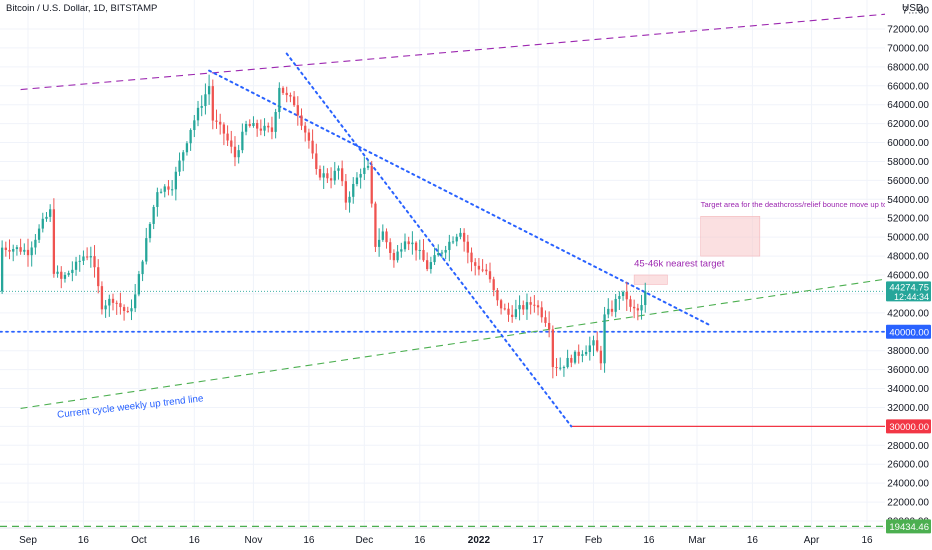 The height and width of the screenshot is (550, 932). What do you see at coordinates (697, 540) in the screenshot?
I see `time-tick-label: Mar` at bounding box center [697, 540].